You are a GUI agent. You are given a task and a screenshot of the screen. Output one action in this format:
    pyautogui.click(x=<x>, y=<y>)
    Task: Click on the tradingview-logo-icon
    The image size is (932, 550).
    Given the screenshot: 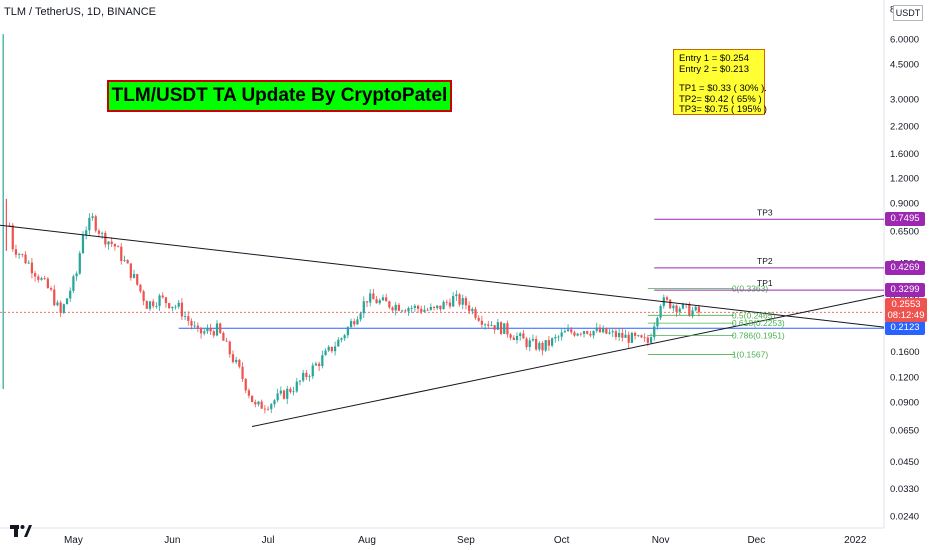 What is the action you would take?
    pyautogui.click(x=21, y=531)
    